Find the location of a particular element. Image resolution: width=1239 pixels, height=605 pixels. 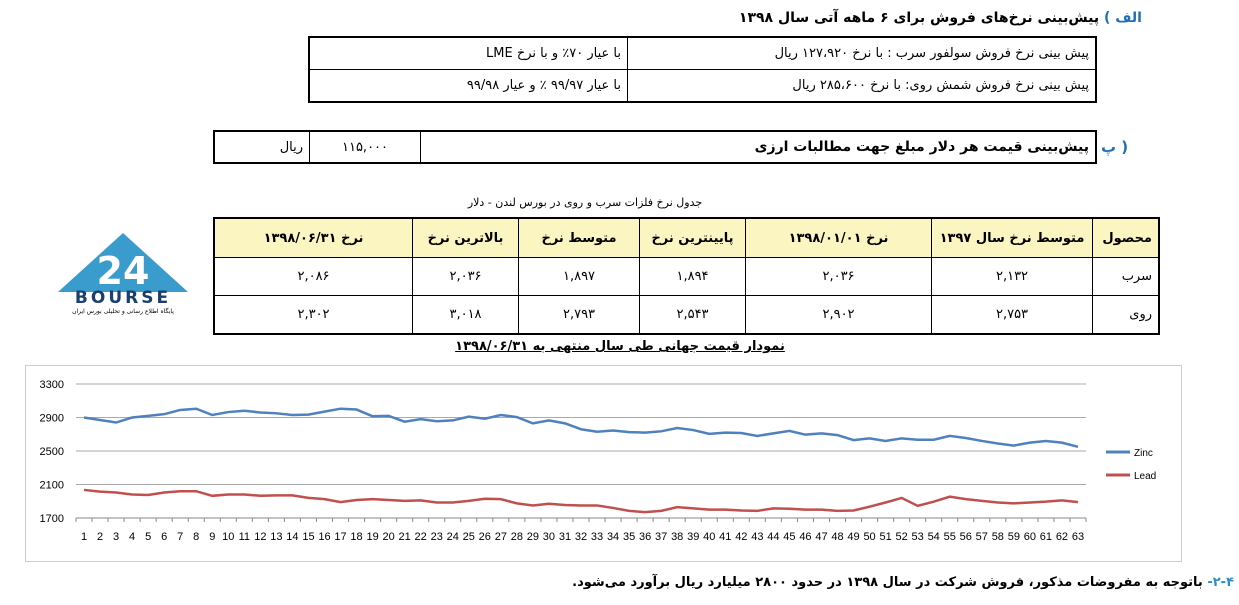

x-tick-label: 33 is located at coordinates (597, 537).